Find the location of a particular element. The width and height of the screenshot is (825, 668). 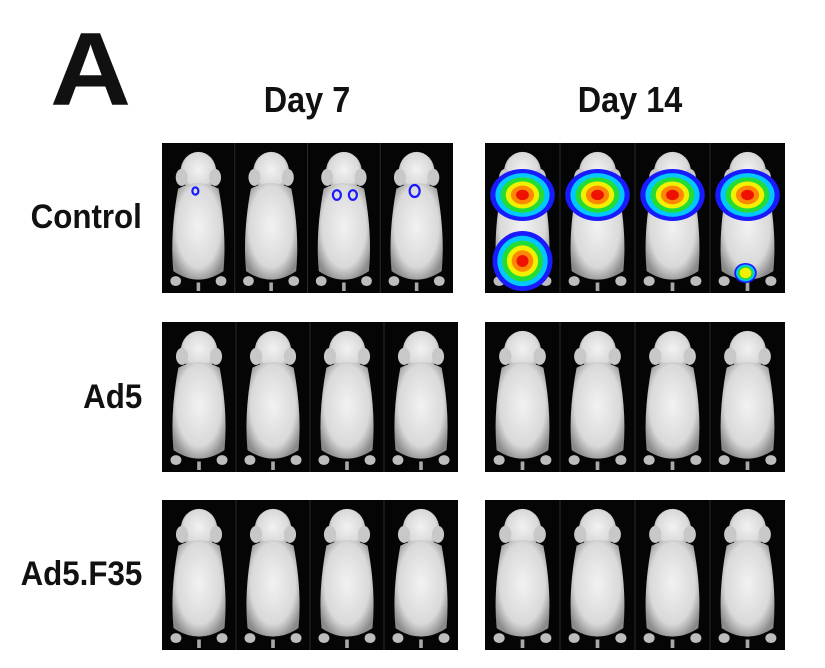

column-header-day-14: Day 14 is located at coordinates (630, 99).